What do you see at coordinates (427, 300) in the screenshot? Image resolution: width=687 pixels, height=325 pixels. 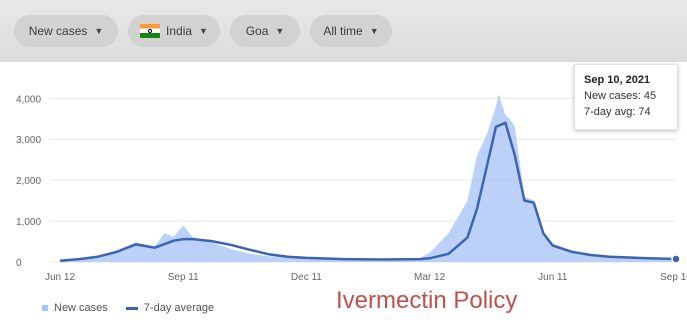 I see `overlay-annotation: Ivermectin Policy` at bounding box center [427, 300].